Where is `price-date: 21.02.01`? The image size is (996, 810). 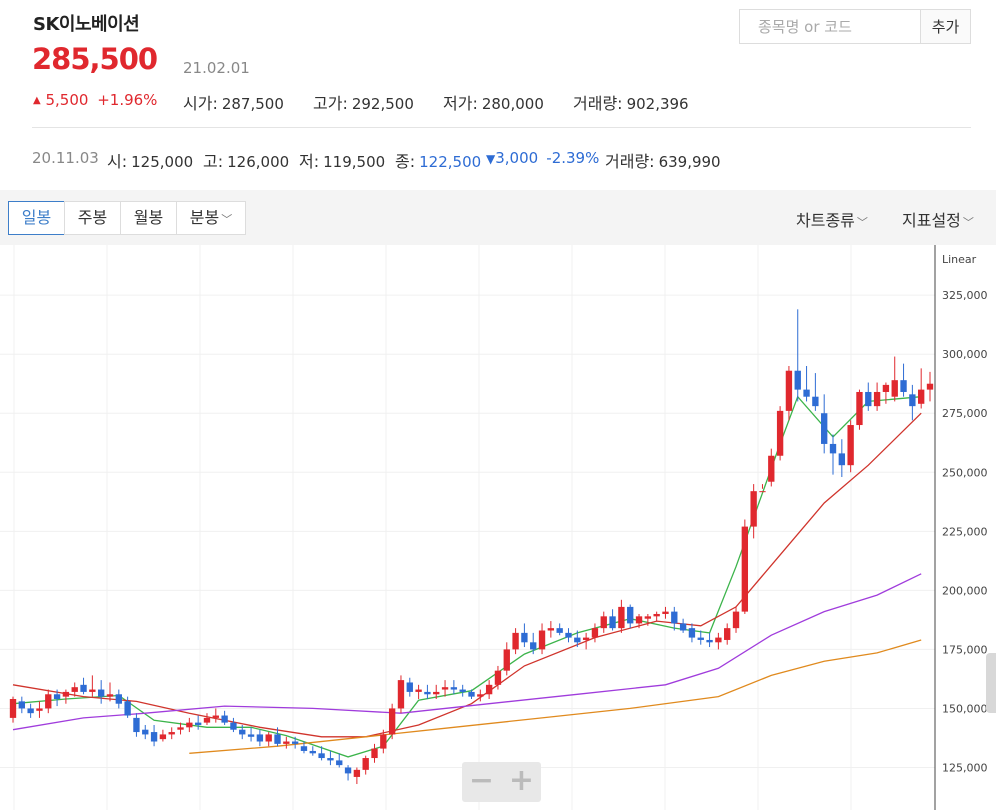
price-date: 21.02.01 is located at coordinates (216, 68).